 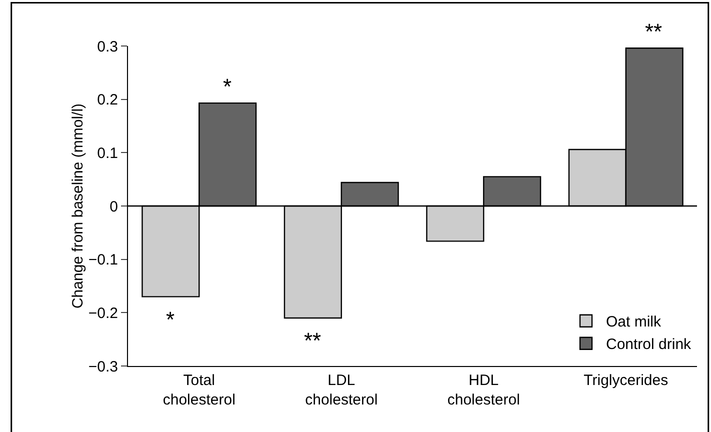 What do you see at coordinates (199, 390) in the screenshot?
I see `x-tick-label: Total cholesterol` at bounding box center [199, 390].